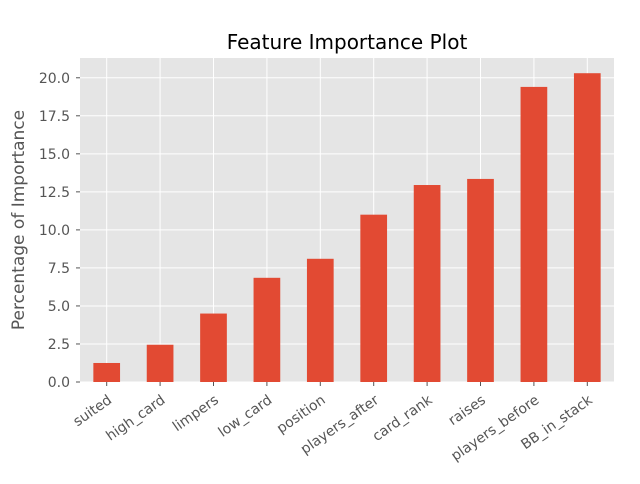  What do you see at coordinates (403, 418) in the screenshot?
I see `x-tick-label: card_rank` at bounding box center [403, 418].